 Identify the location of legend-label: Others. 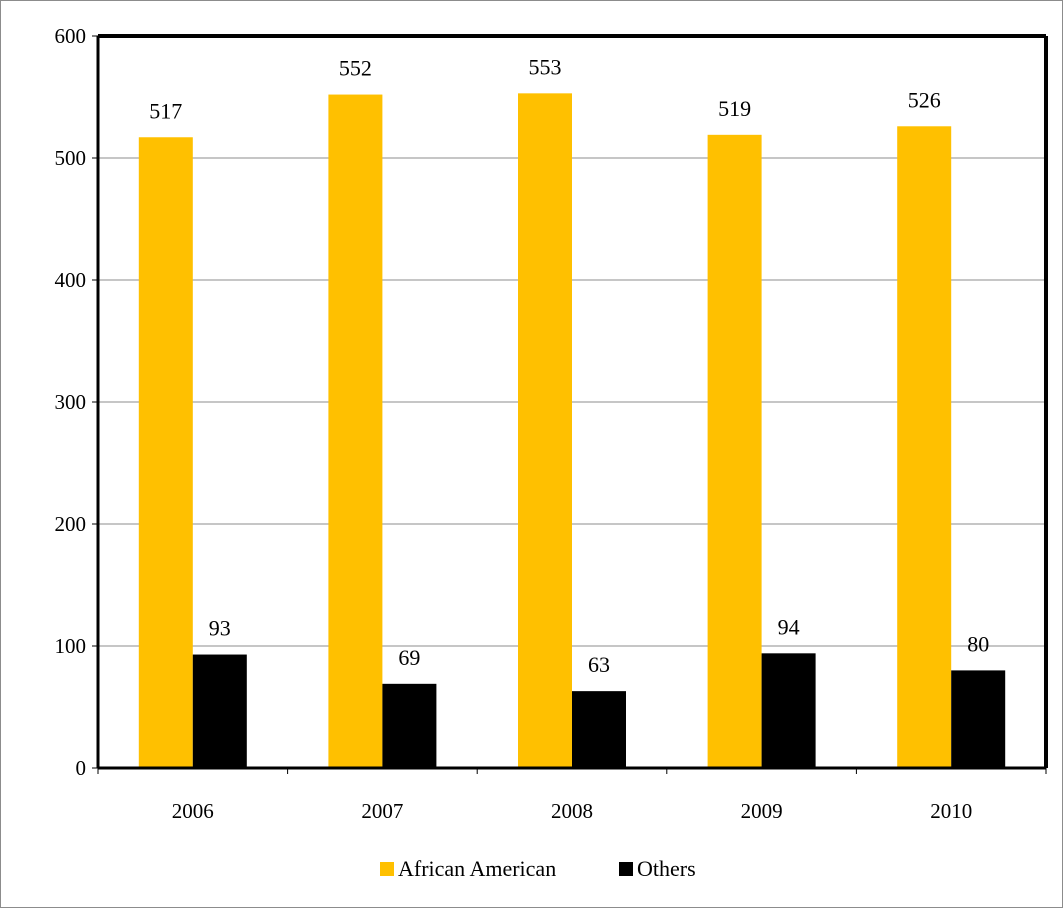
(666, 868).